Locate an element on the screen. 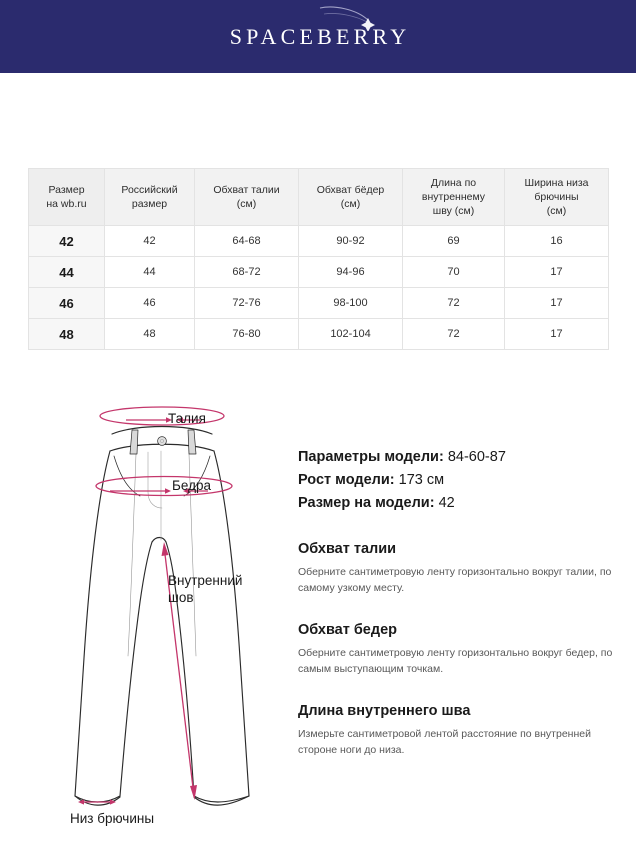  model-parameters-label: Параметры модели: is located at coordinates (371, 457).